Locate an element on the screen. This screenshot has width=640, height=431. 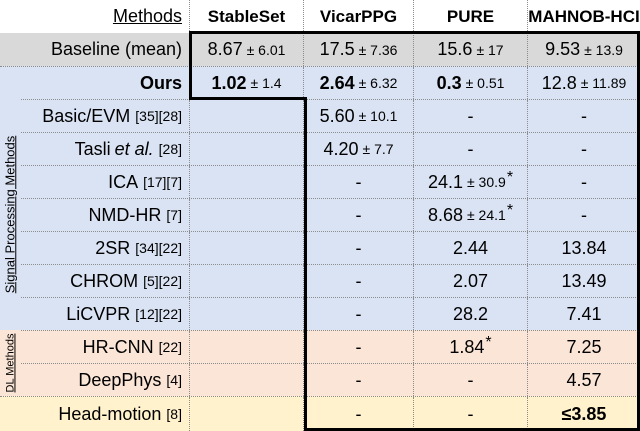
dataset-header-label: StableSet is located at coordinates (246, 16).